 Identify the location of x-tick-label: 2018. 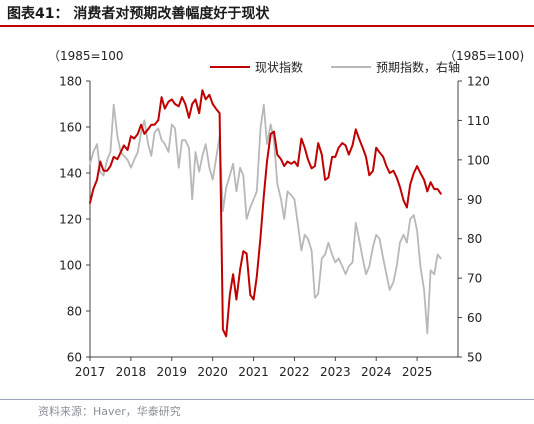
(131, 372).